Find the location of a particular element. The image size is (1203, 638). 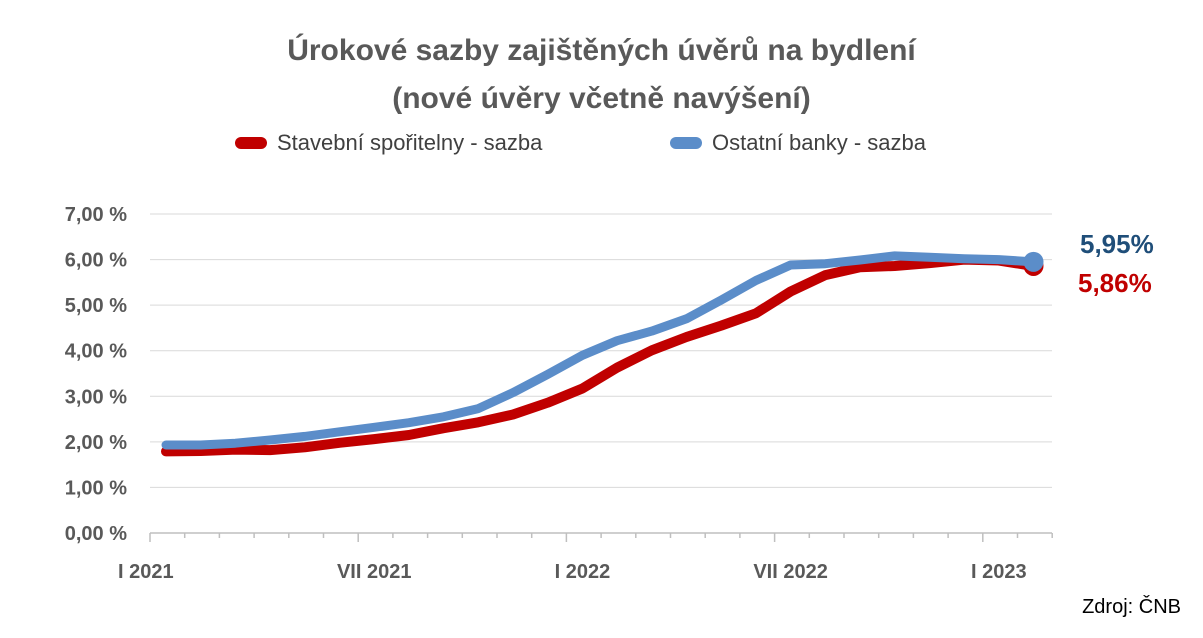

y-tick-label: 2,00 % is located at coordinates (96, 443).